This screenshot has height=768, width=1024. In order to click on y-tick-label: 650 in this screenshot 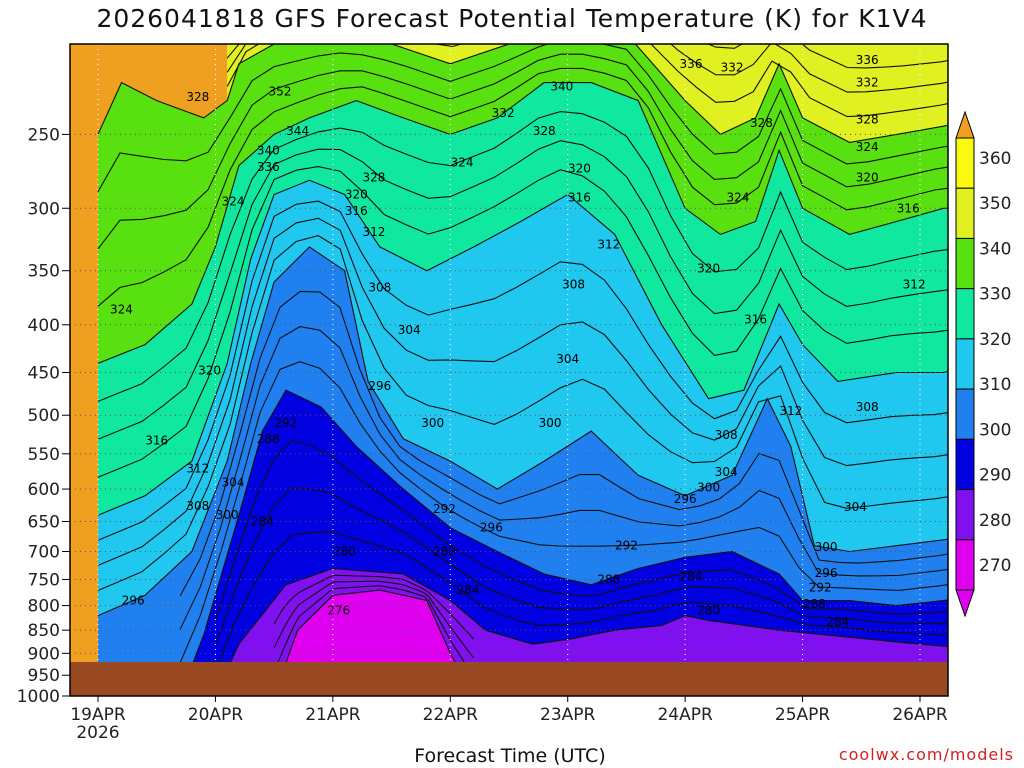, I will do `click(44, 522)`.